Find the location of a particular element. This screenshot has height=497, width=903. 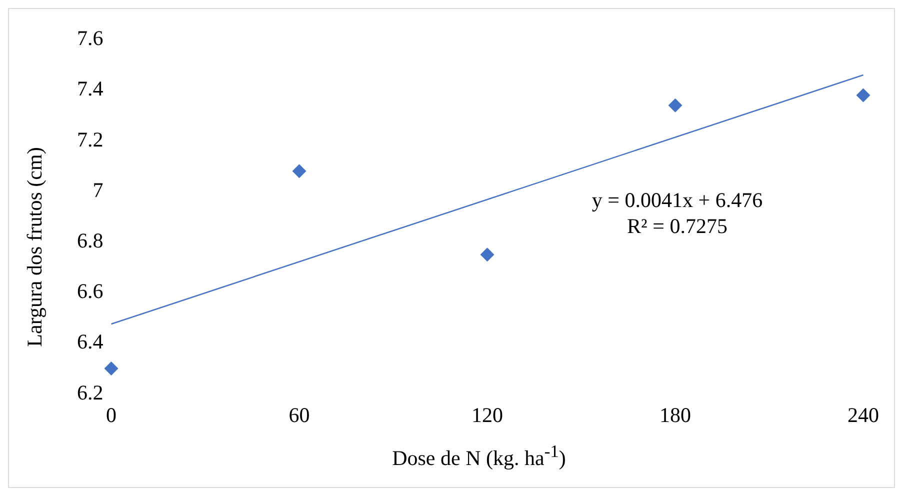

x-tick-label: 240 is located at coordinates (863, 414).